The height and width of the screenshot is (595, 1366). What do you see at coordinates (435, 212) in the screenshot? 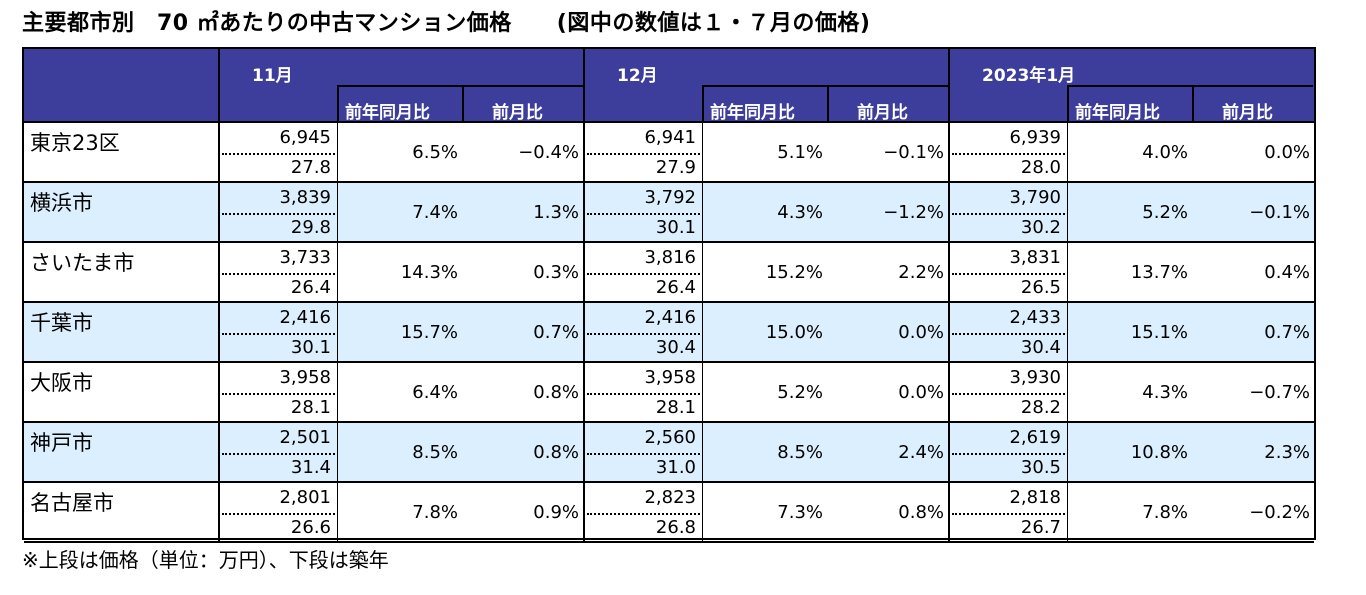
I see `yoy-value: 7.4%` at bounding box center [435, 212].